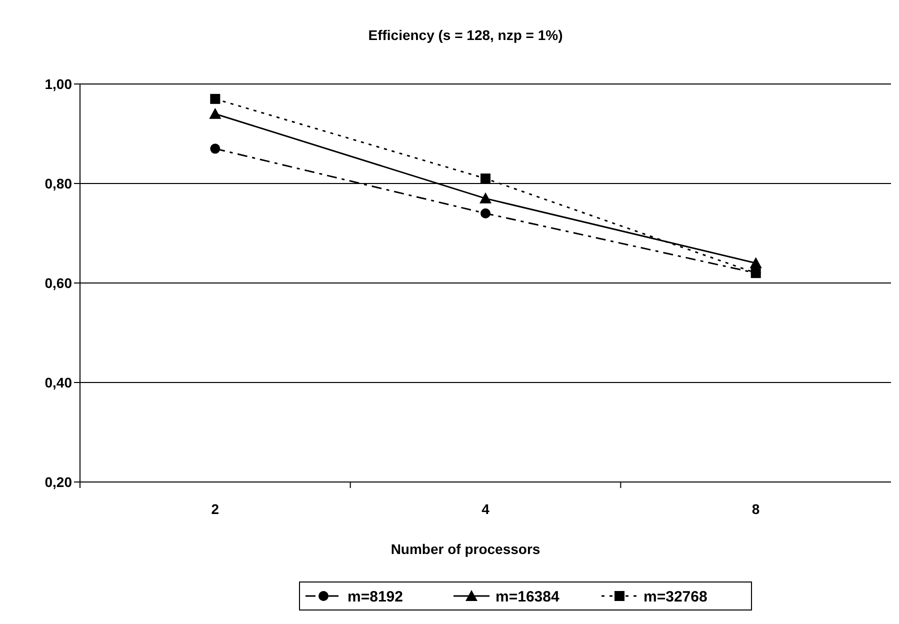 This screenshot has height=624, width=899. What do you see at coordinates (58, 482) in the screenshot?
I see `y-tick-label: 0,20` at bounding box center [58, 482].